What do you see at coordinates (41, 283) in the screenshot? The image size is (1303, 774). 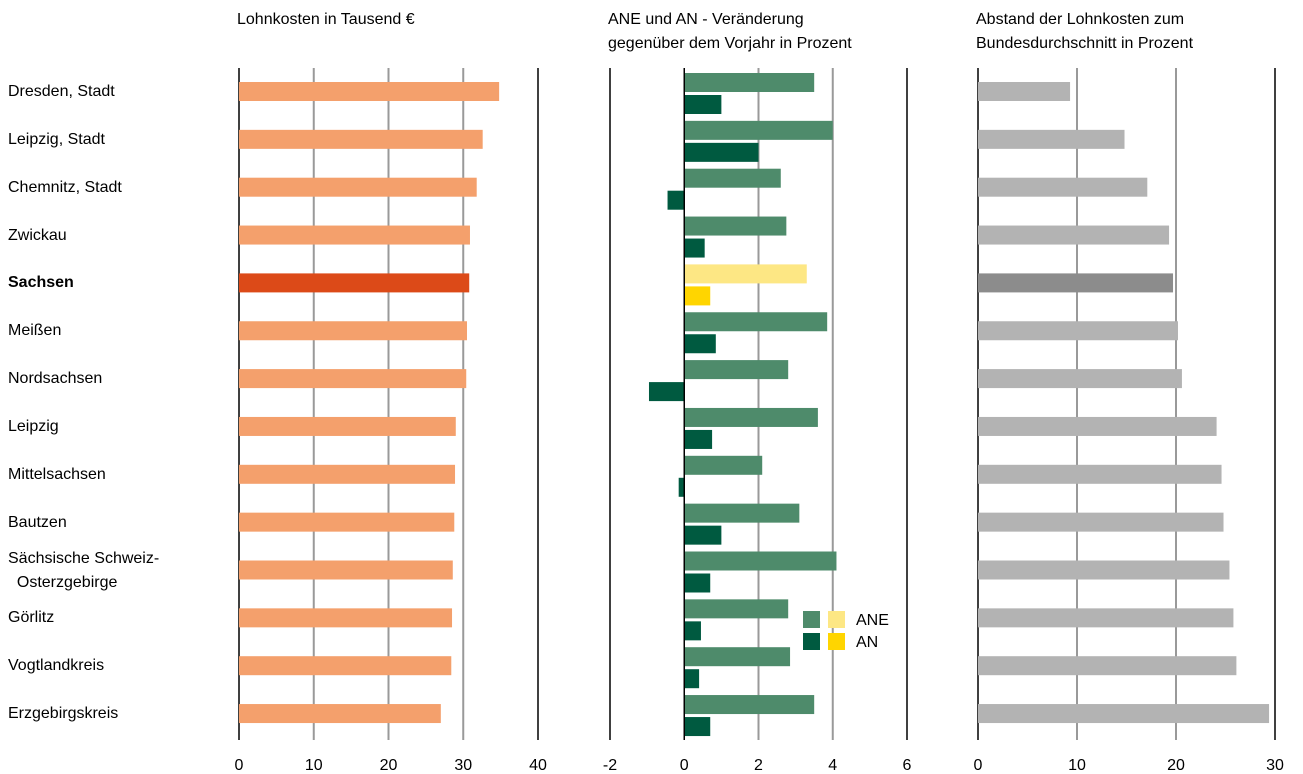 I see `category-label: Sachsen` at bounding box center [41, 283].